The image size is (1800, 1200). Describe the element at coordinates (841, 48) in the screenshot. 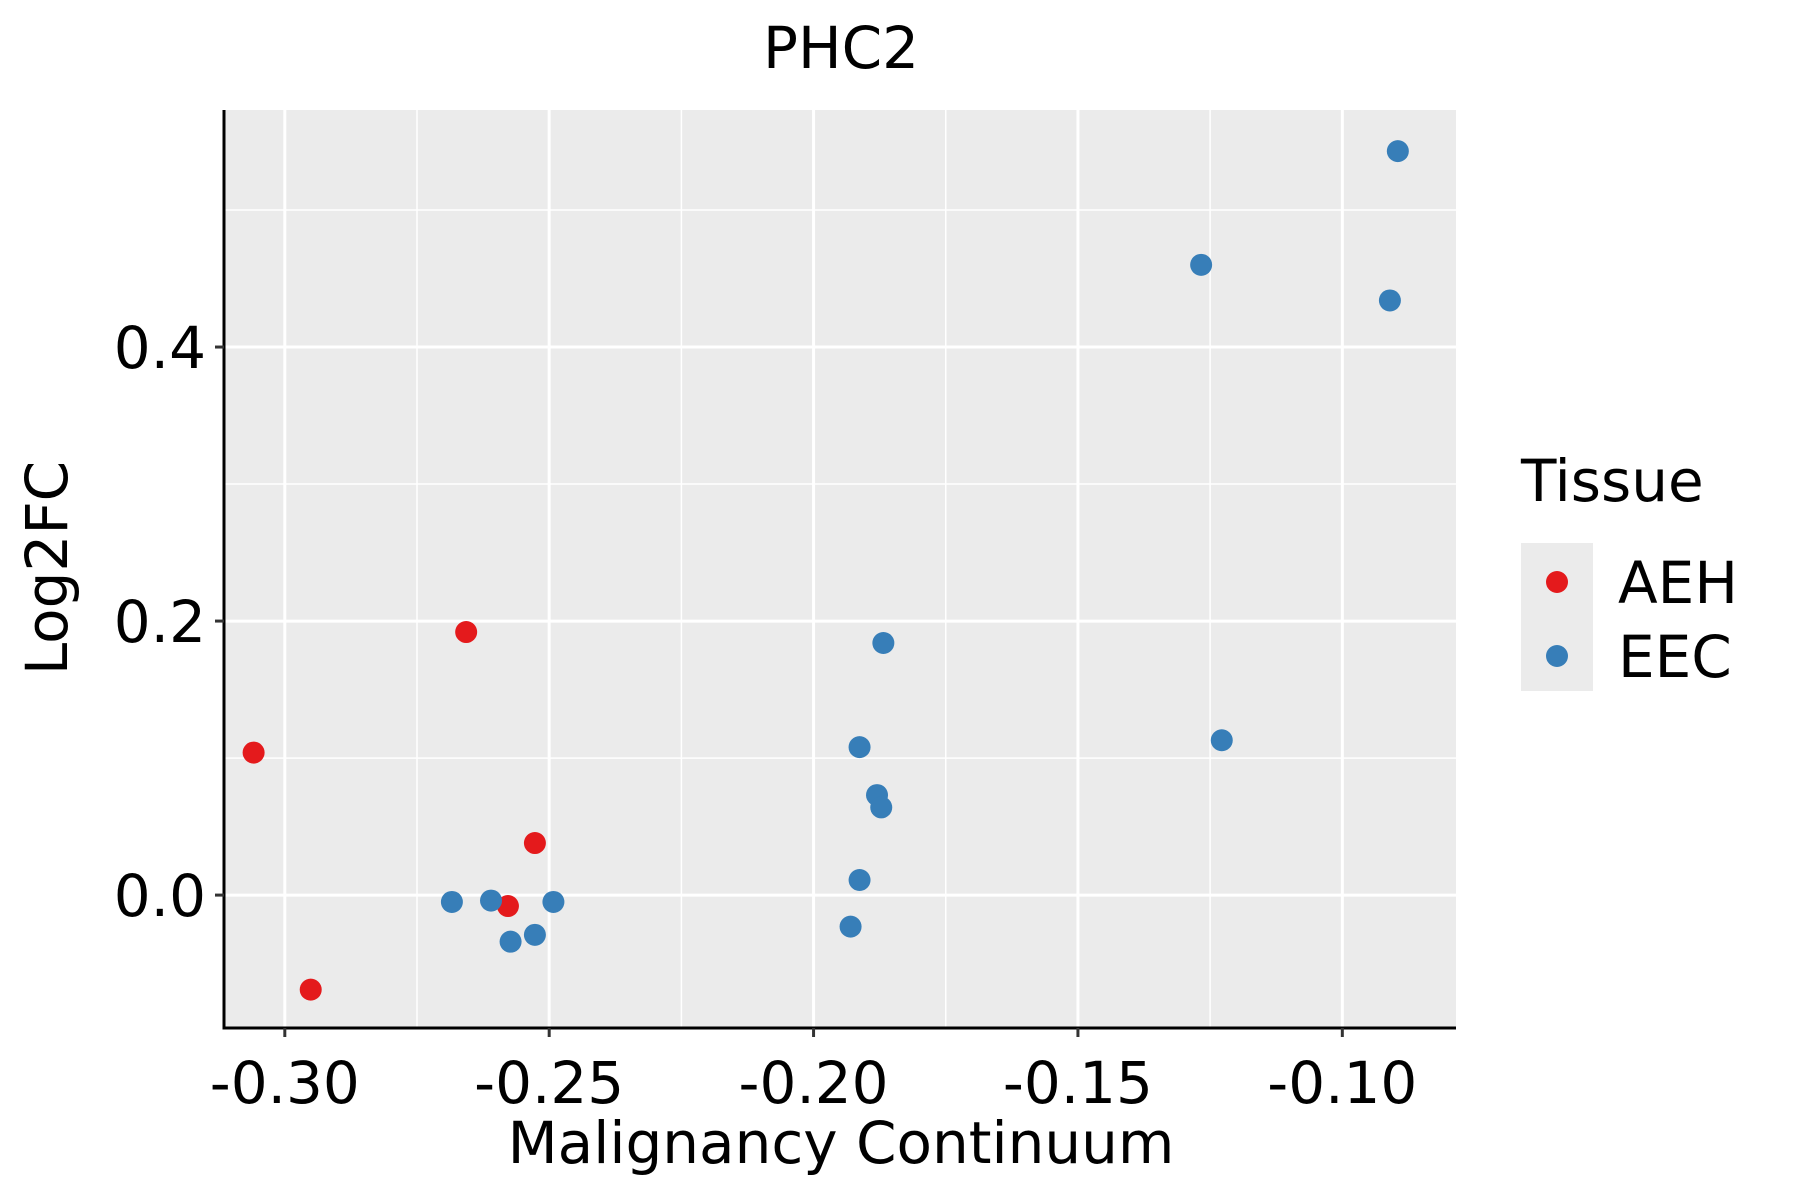

I see `chart-title: PHC2` at that location.